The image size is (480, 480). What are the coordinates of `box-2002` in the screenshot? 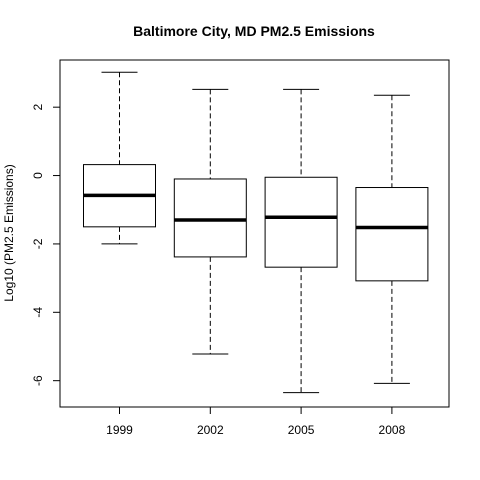 It's located at (210, 221).